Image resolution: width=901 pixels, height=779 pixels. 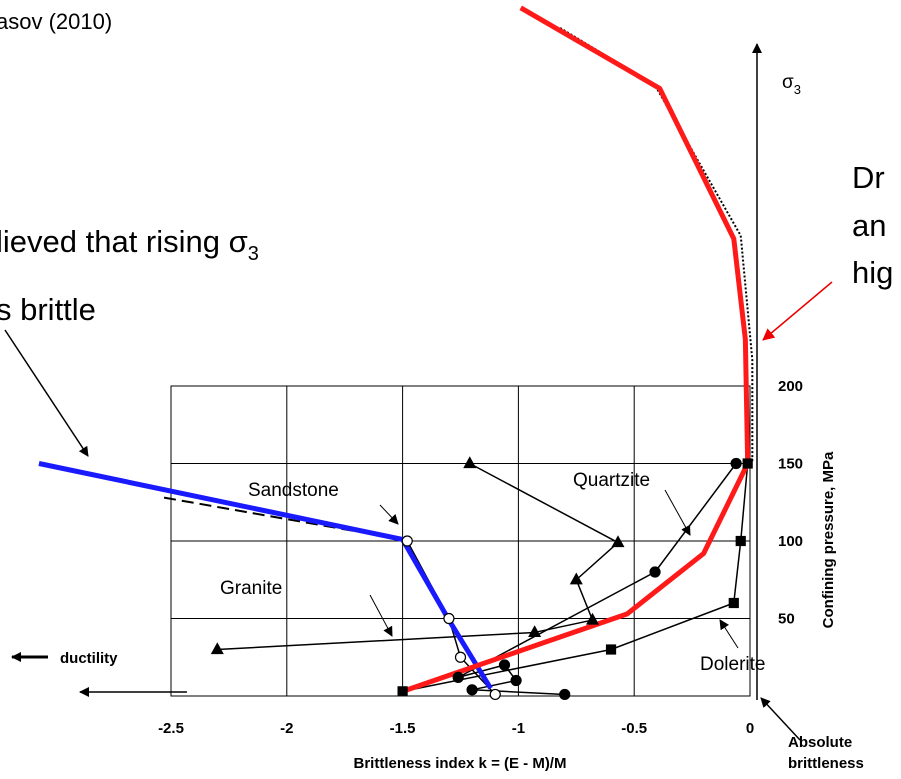 I want to click on corner-note: Absolute, so click(x=820, y=742).